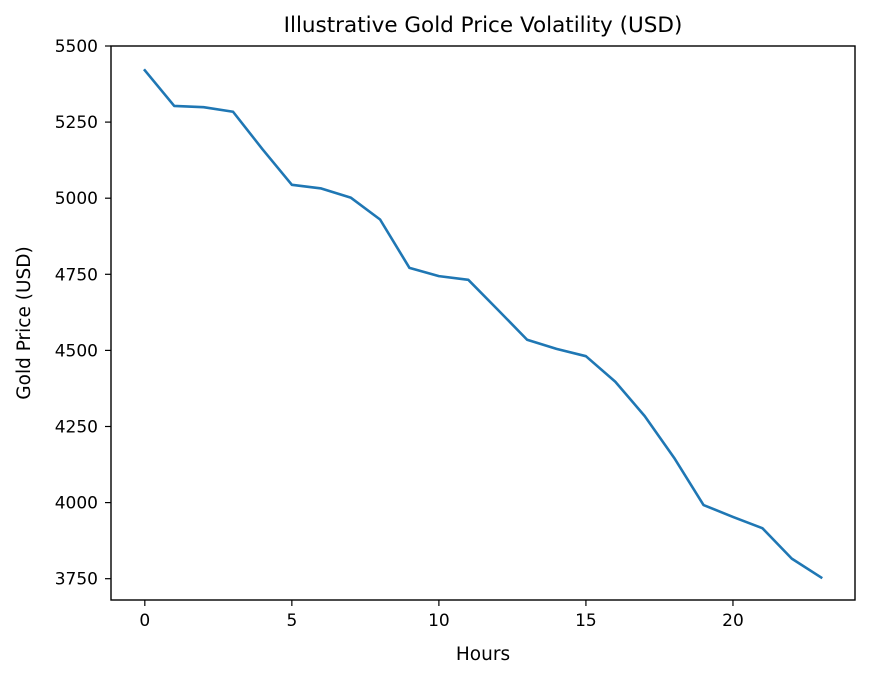  What do you see at coordinates (24, 322) in the screenshot?
I see `y-axis-title: Gold Price (USD)` at bounding box center [24, 322].